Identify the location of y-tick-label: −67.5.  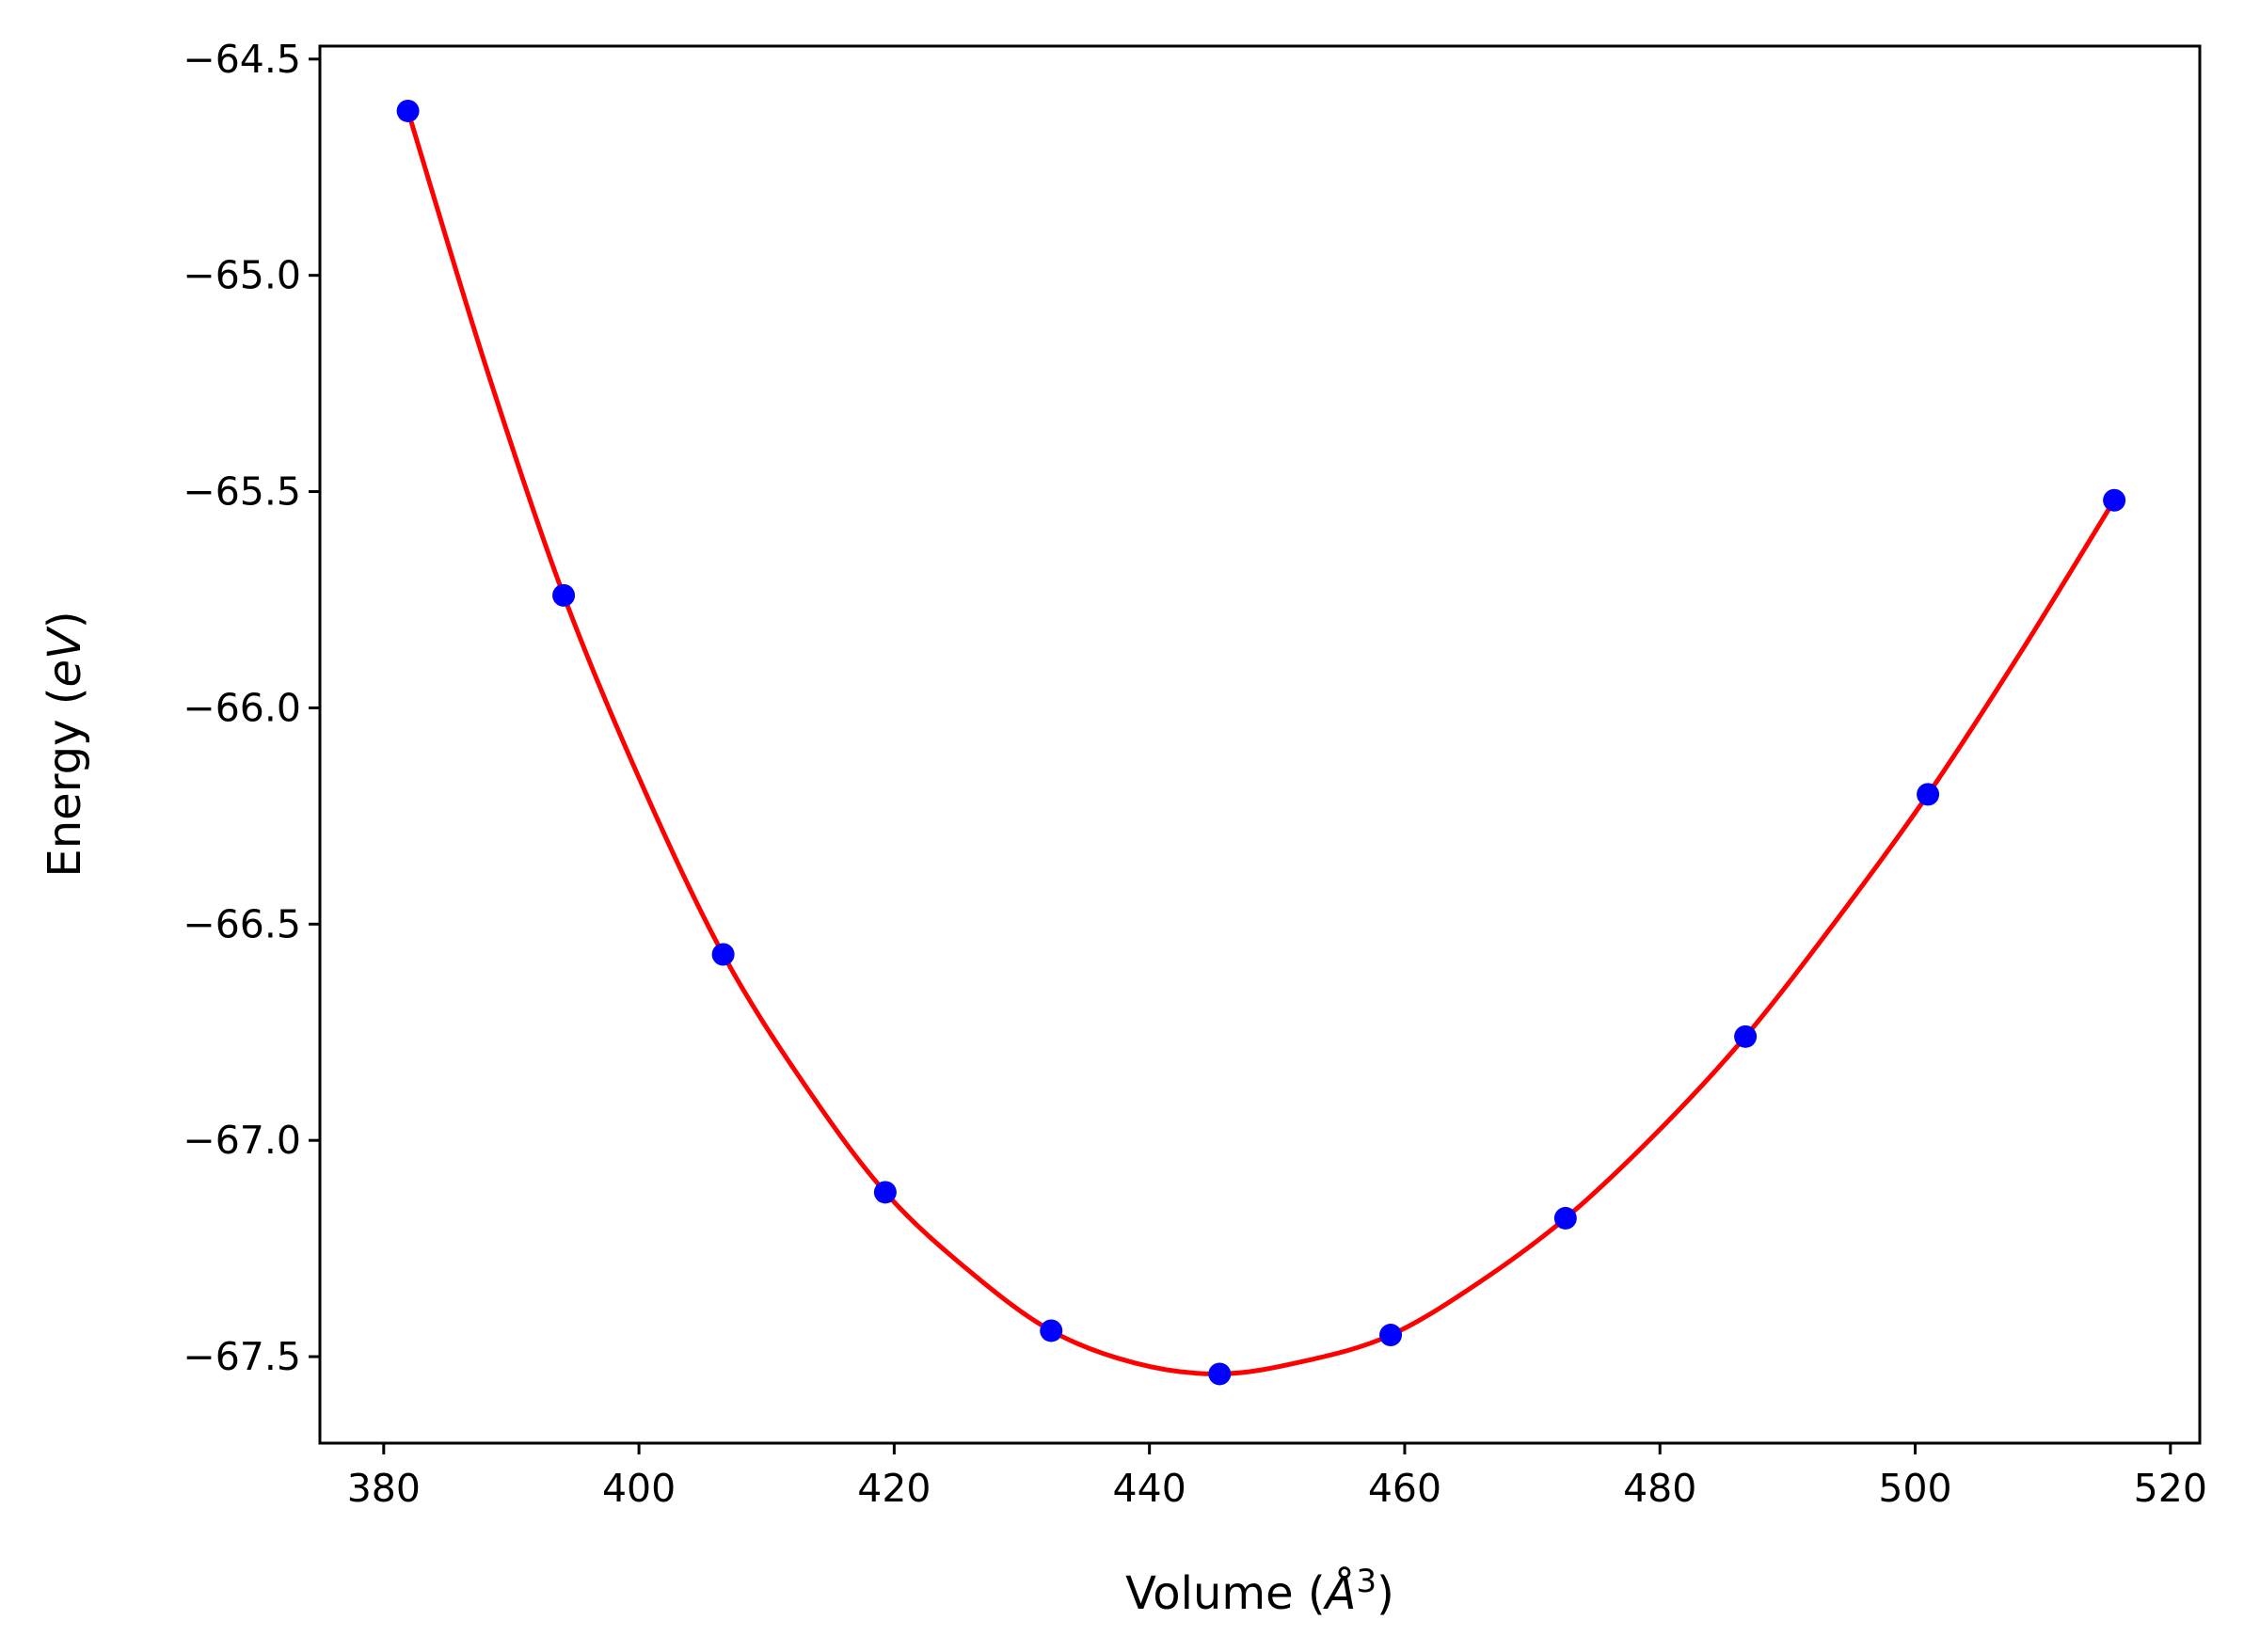
(242, 1356).